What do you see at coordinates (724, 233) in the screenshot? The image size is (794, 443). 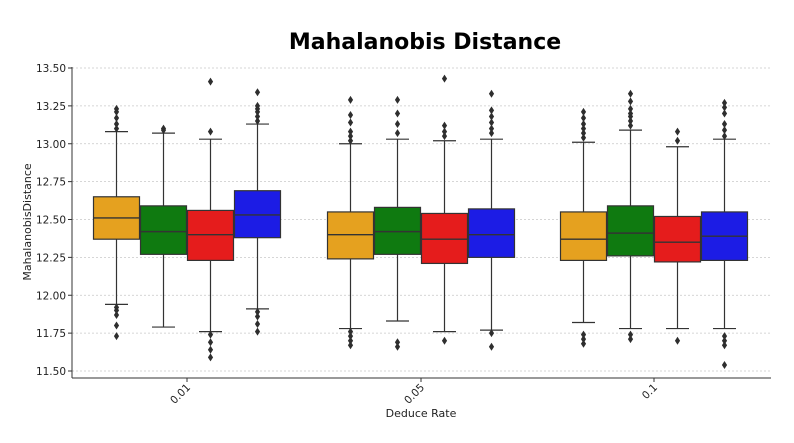 I see `box-series-4-0.1` at bounding box center [724, 233].